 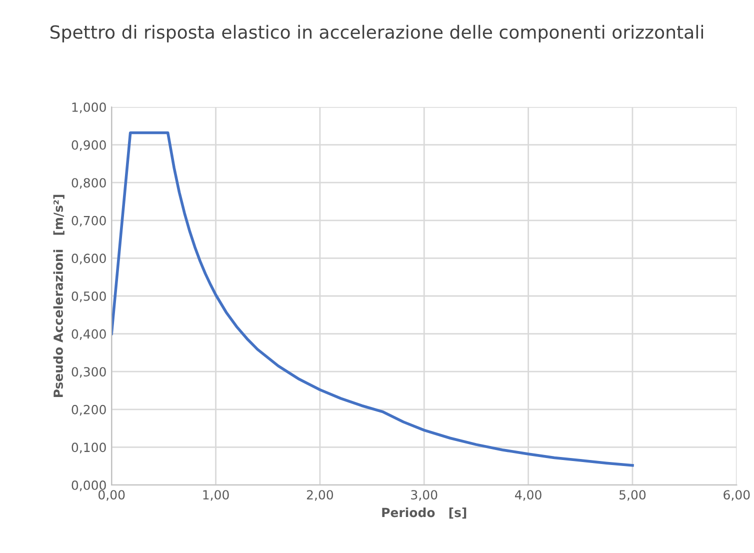 I want to click on y-axis-title: Pseudo Accelerazioni [m/s²], so click(x=58, y=295).